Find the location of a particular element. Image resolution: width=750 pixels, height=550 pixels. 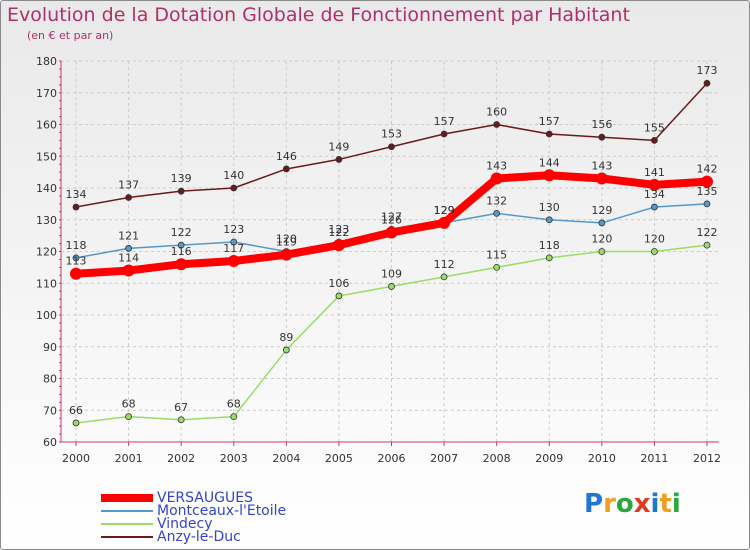

legend-label-vindecy: Vindecy is located at coordinates (185, 524).